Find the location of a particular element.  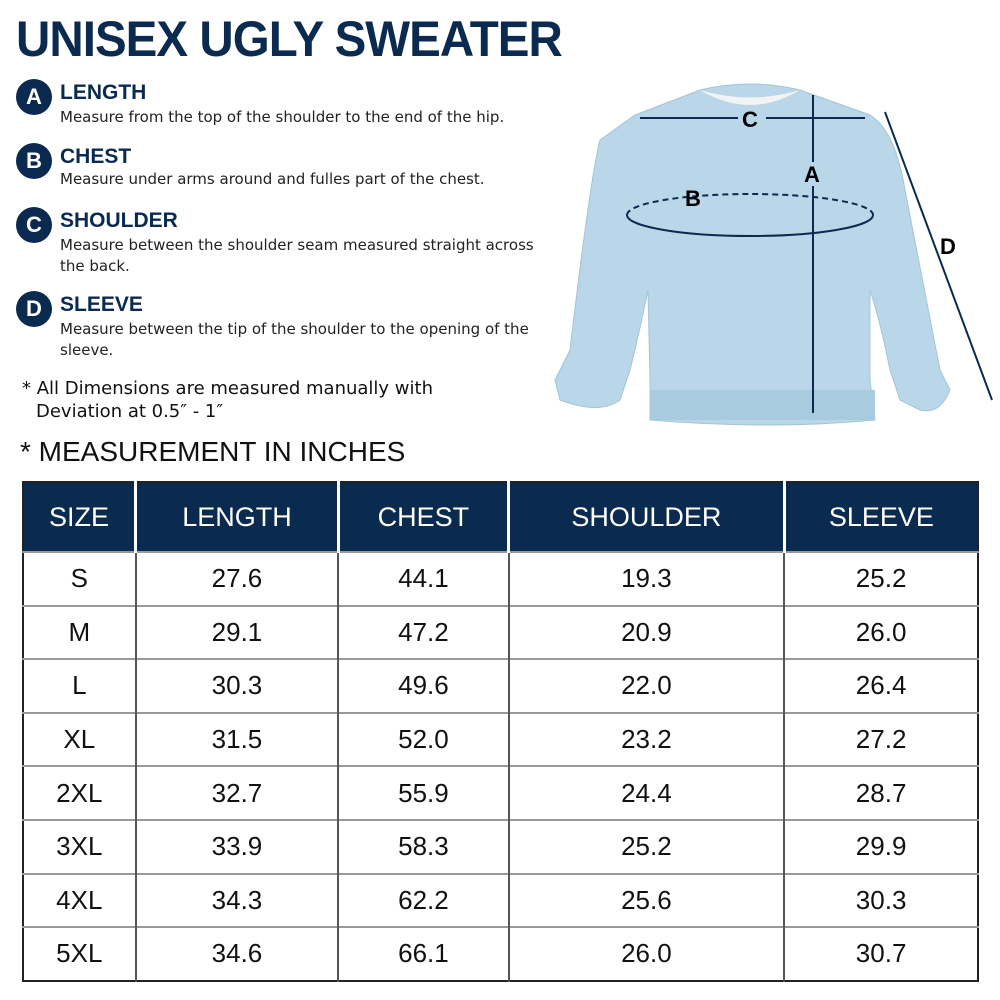

label-d: D is located at coordinates (948, 246).